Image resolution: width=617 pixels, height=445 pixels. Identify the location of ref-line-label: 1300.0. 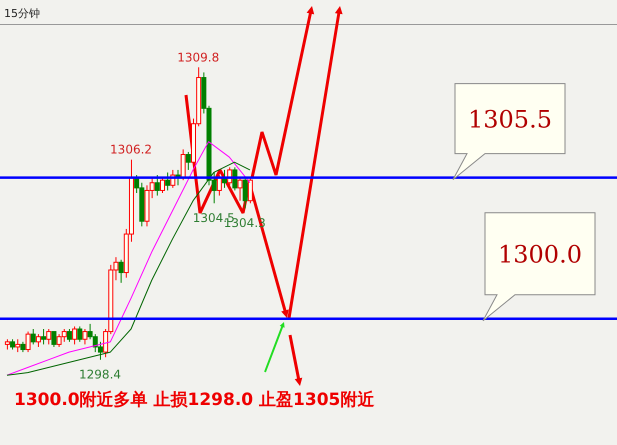
(540, 254).